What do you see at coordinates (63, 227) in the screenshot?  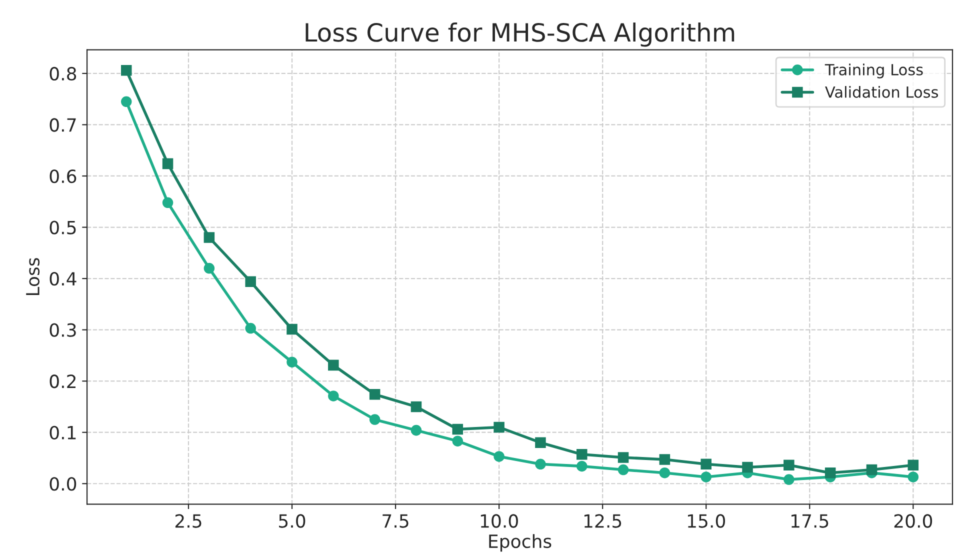 I see `y-tick-label: 0.5` at bounding box center [63, 227].